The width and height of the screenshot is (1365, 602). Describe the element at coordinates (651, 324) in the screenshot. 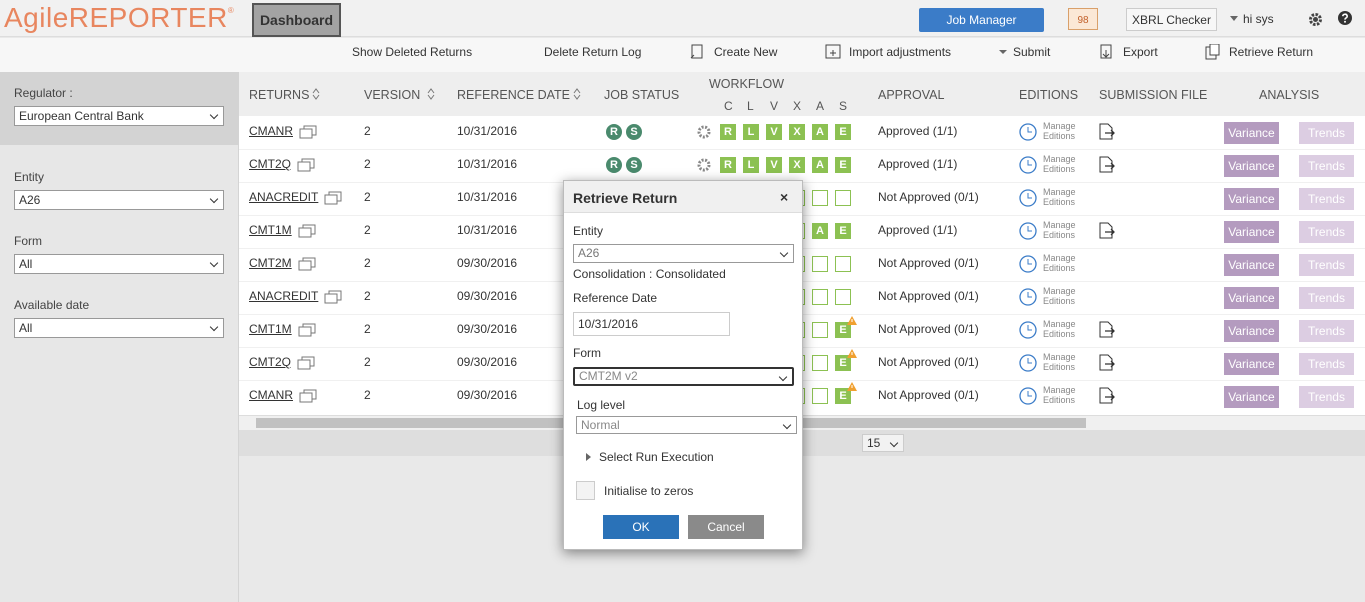

I see `reference-date-input: 10/31/2016` at that location.